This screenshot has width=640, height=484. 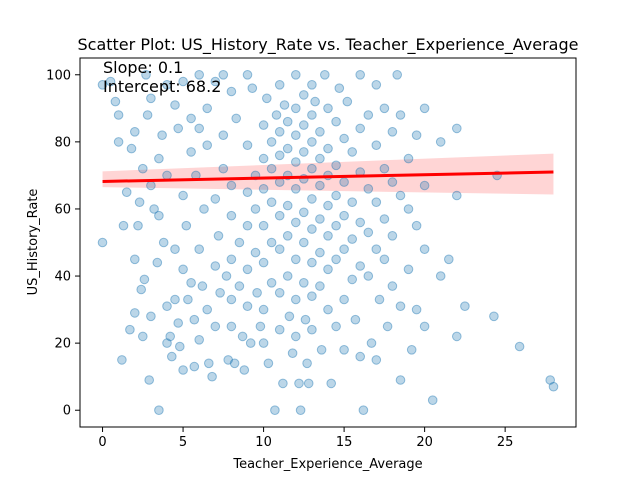 I want to click on y-tick-label: 0, so click(x=67, y=411).